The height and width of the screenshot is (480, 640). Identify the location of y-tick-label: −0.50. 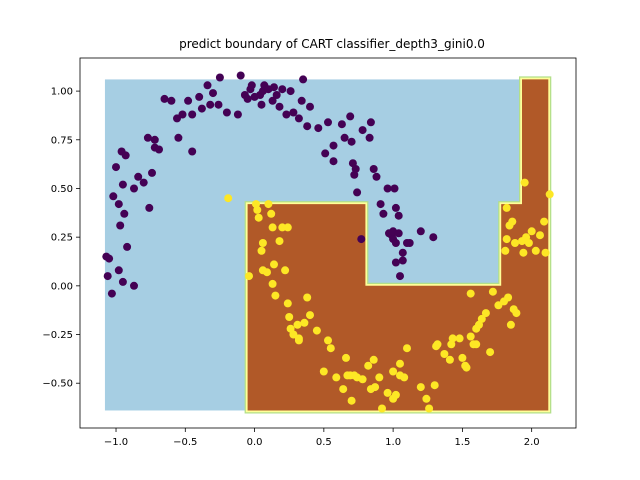
(57, 384).